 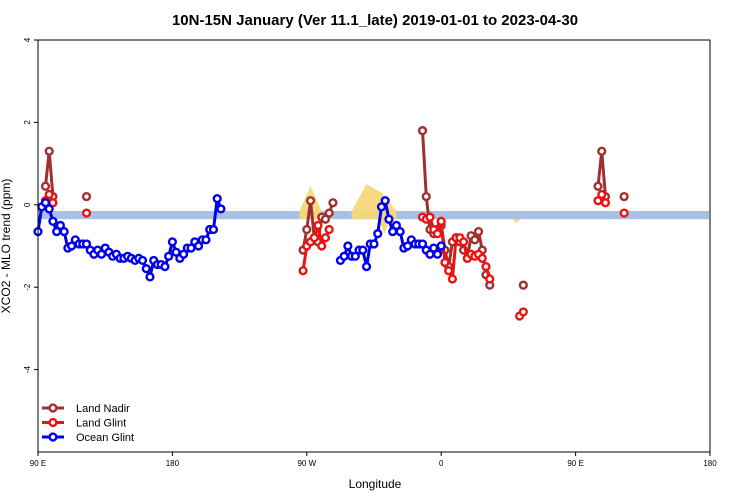 I want to click on legend: Land Nadir Land Glint Ocean Glint, so click(x=88, y=423).